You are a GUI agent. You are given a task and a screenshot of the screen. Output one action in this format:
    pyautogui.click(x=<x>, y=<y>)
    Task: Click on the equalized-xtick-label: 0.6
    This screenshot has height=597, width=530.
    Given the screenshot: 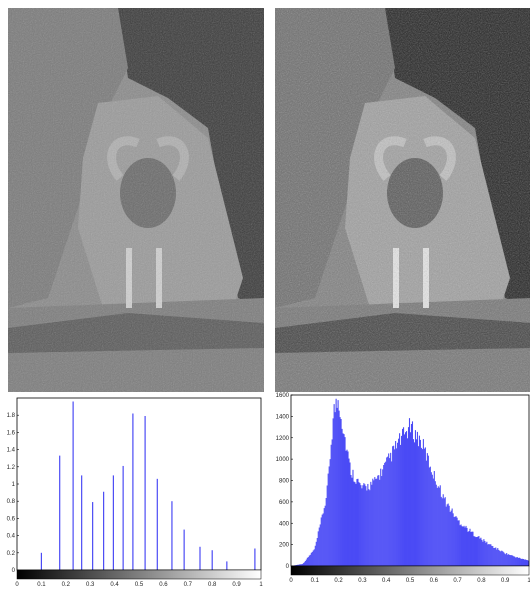 What is the action you would take?
    pyautogui.click(x=434, y=581)
    